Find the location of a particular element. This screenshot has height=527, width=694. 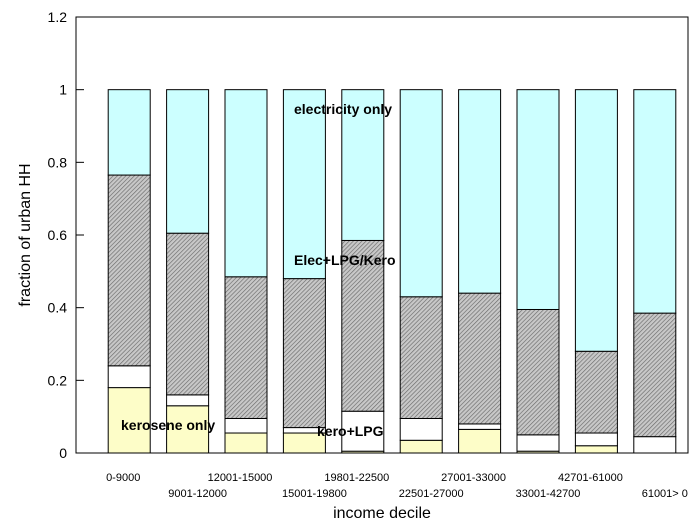

annotation-electricity-only: electricity only is located at coordinates (343, 109).